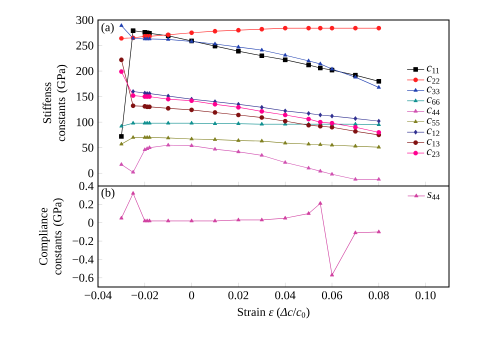 Image resolution: width=478 pixels, height=342 pixels. What do you see at coordinates (145, 295) in the screenshot?
I see `x-tick-label: −0.02` at bounding box center [145, 295].